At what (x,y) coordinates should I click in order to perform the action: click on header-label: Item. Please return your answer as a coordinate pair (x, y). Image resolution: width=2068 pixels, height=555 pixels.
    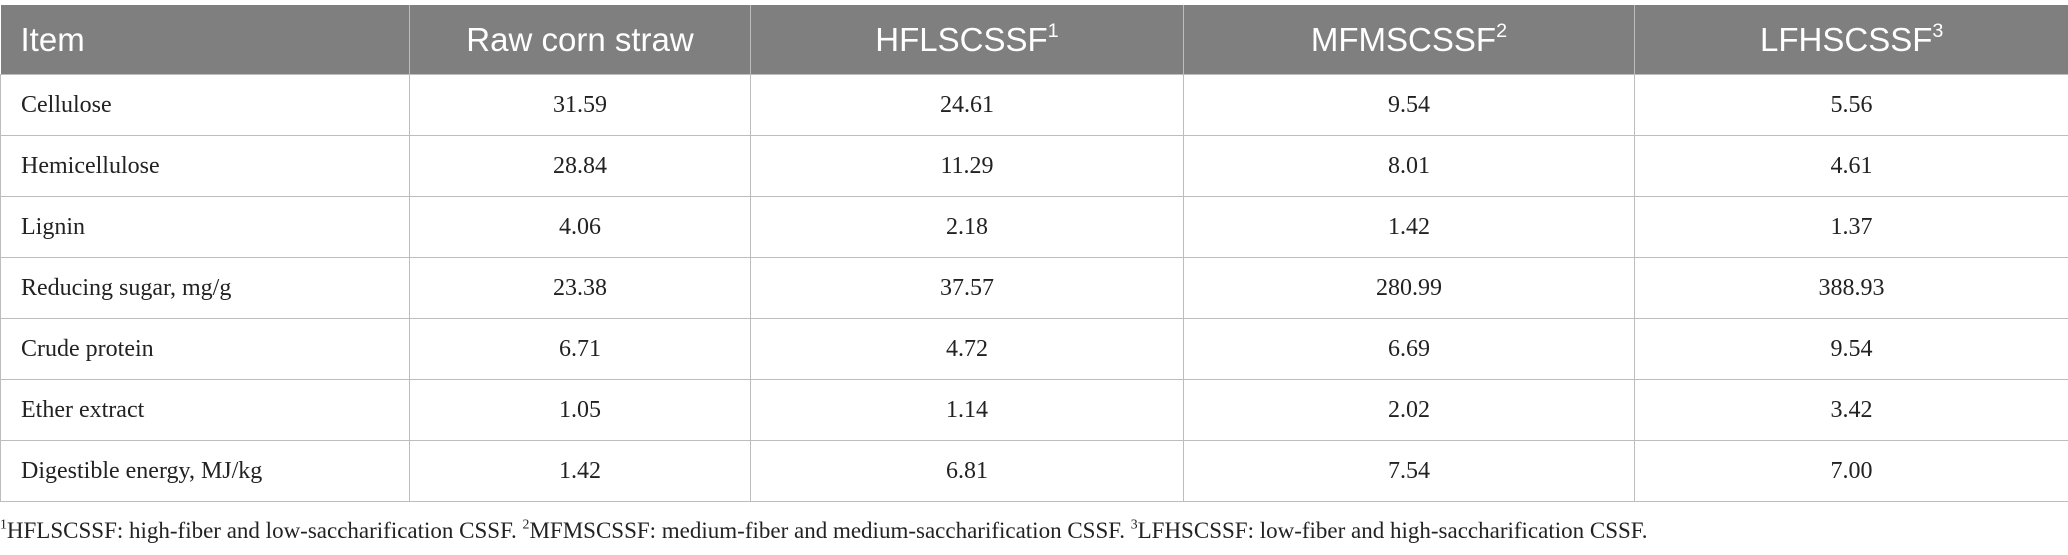
    Looking at the image, I should click on (52, 39).